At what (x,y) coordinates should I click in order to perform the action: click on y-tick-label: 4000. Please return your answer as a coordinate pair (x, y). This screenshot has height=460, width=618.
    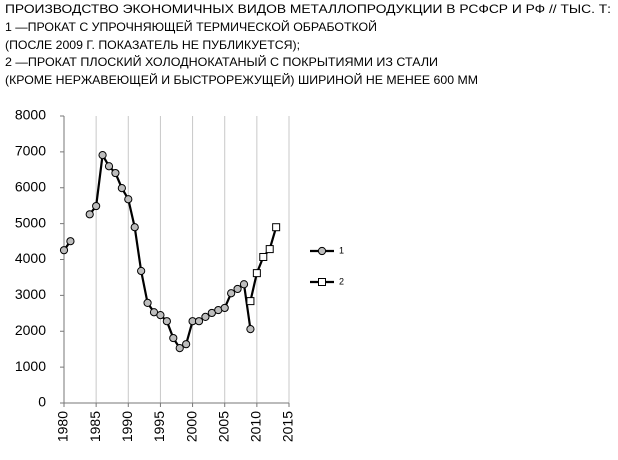
    Looking at the image, I should click on (30, 258).